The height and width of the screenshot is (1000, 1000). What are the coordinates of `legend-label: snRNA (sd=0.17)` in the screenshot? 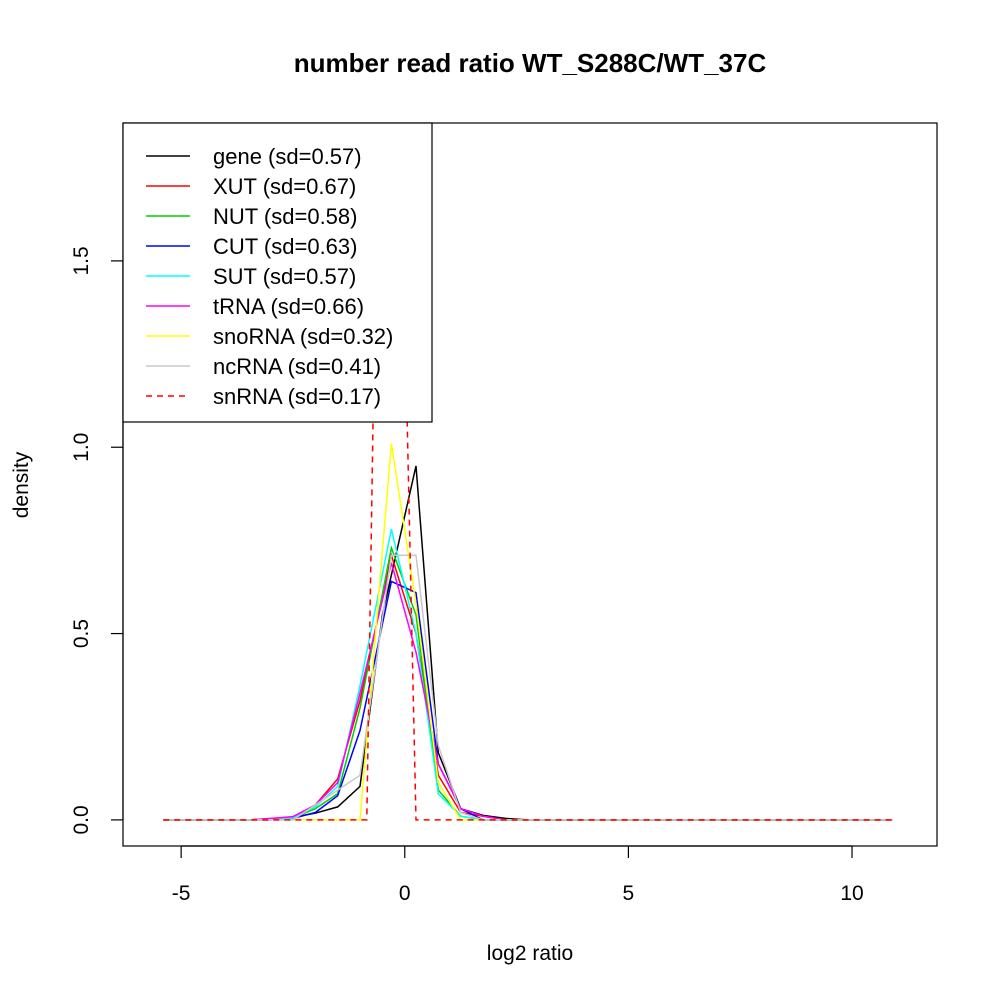 It's located at (297, 396).